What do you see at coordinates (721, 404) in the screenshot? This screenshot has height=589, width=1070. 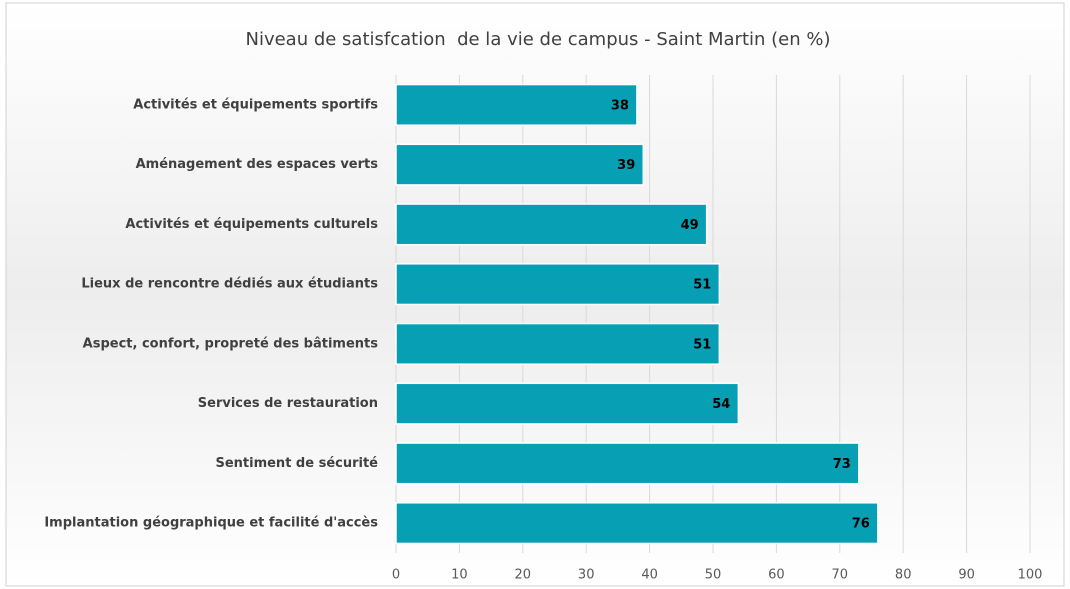 I see `data-label: 54` at bounding box center [721, 404].